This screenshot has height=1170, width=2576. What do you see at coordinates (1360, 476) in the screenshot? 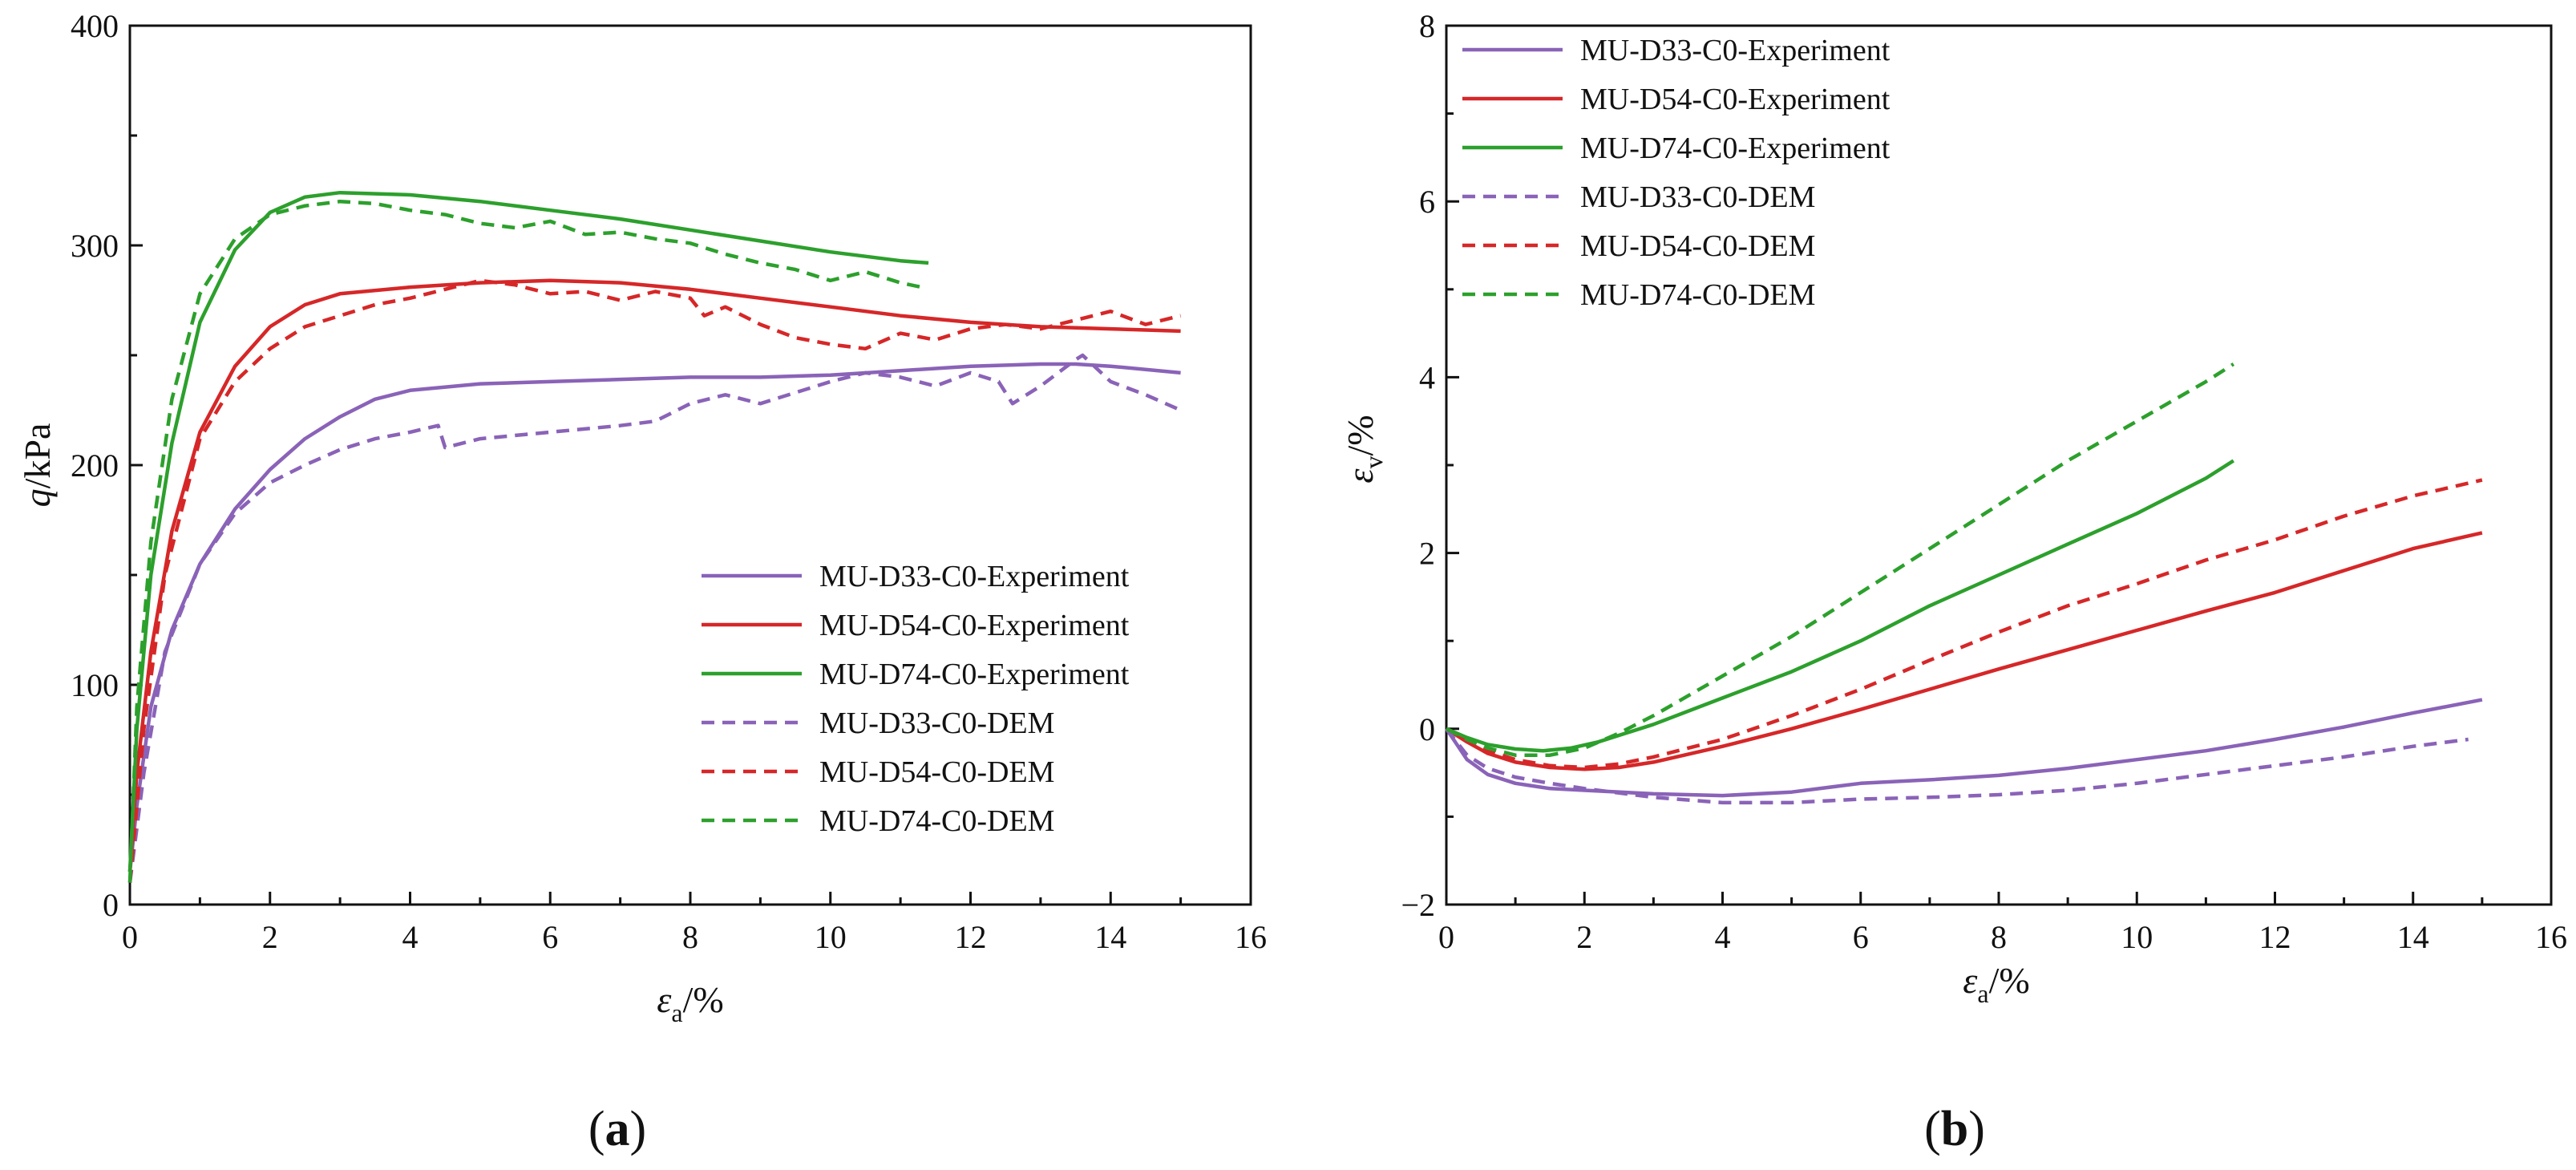
I see `y-axis-symbol: ε` at bounding box center [1360, 476].